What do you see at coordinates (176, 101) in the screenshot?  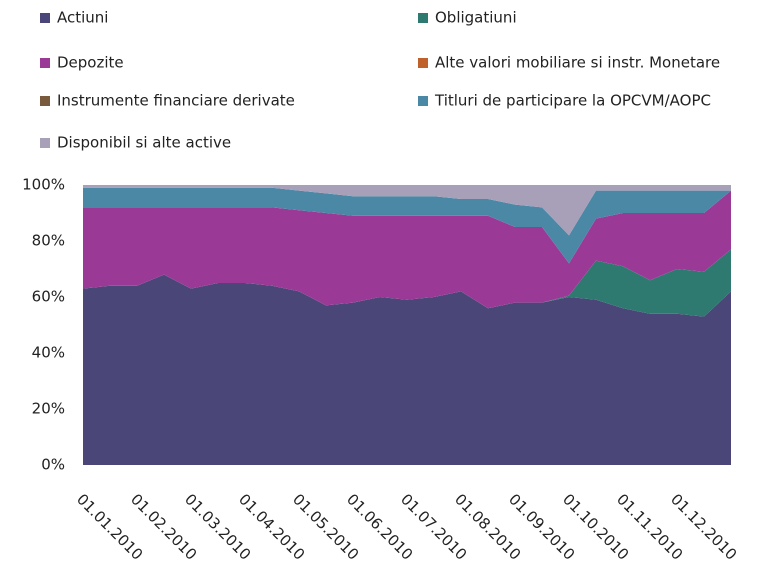 I see `legend-label: Instrumente financiare derivate` at bounding box center [176, 101].